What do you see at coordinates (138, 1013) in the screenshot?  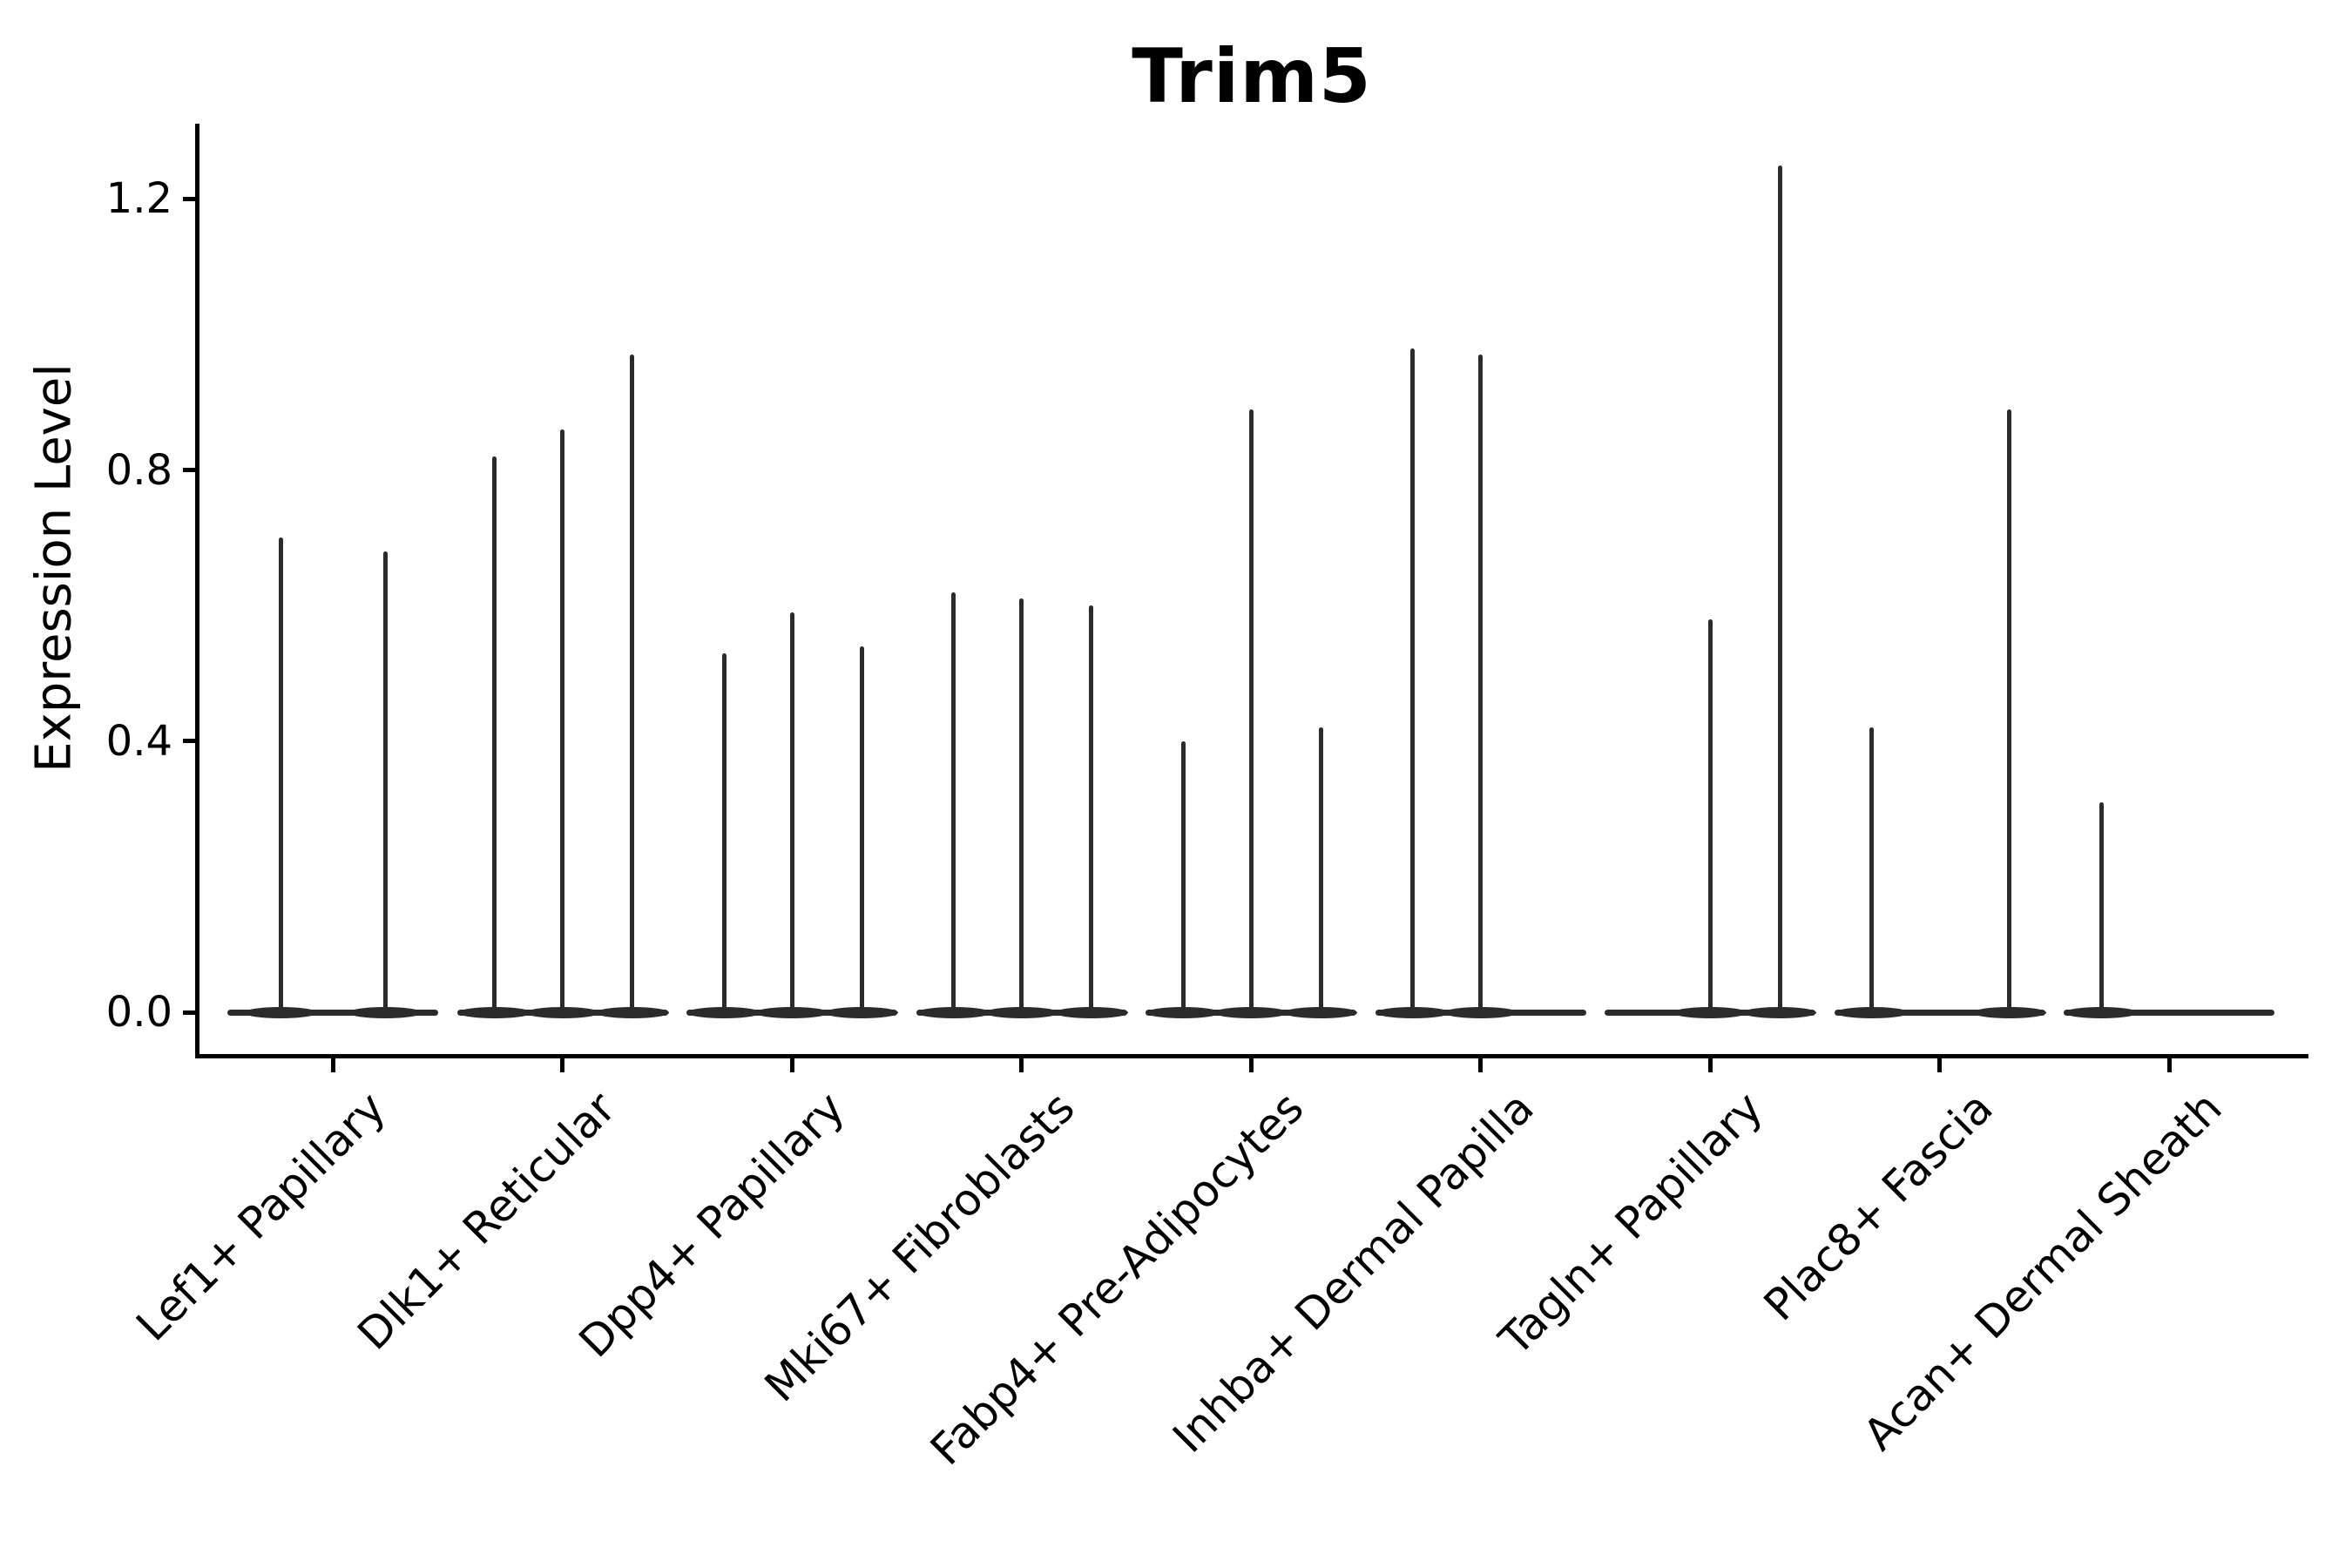 I see `y-tick-label: 0.0` at bounding box center [138, 1013].